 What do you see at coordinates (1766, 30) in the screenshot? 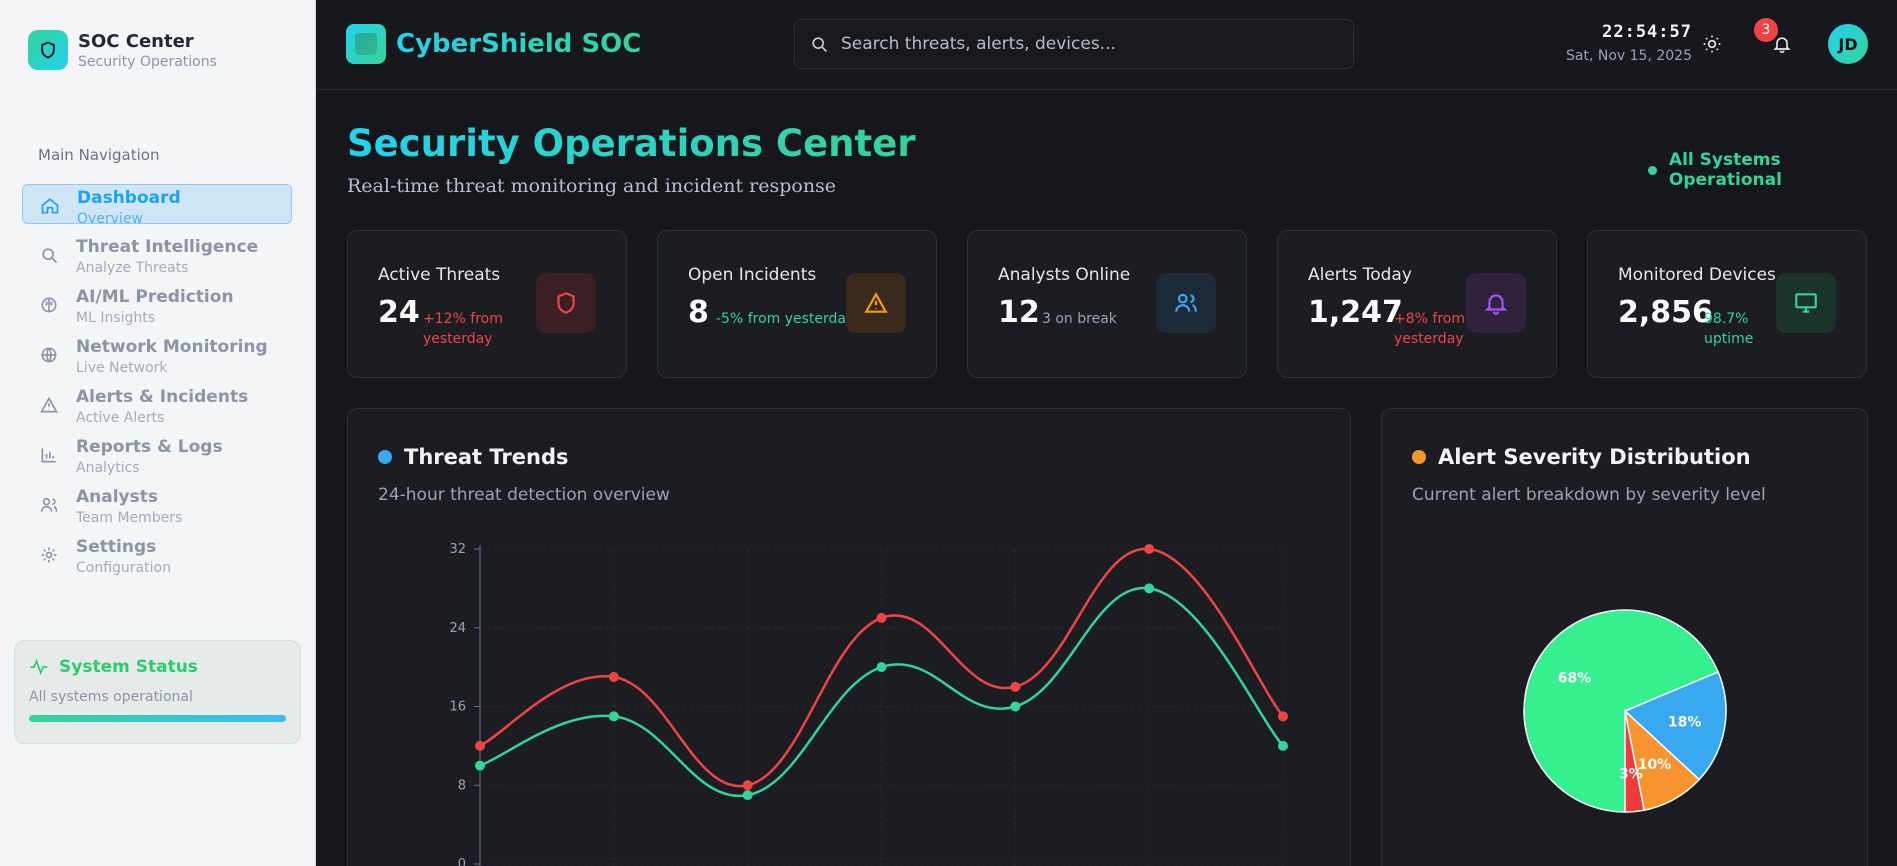
I see `notification-badge: 3` at bounding box center [1766, 30].